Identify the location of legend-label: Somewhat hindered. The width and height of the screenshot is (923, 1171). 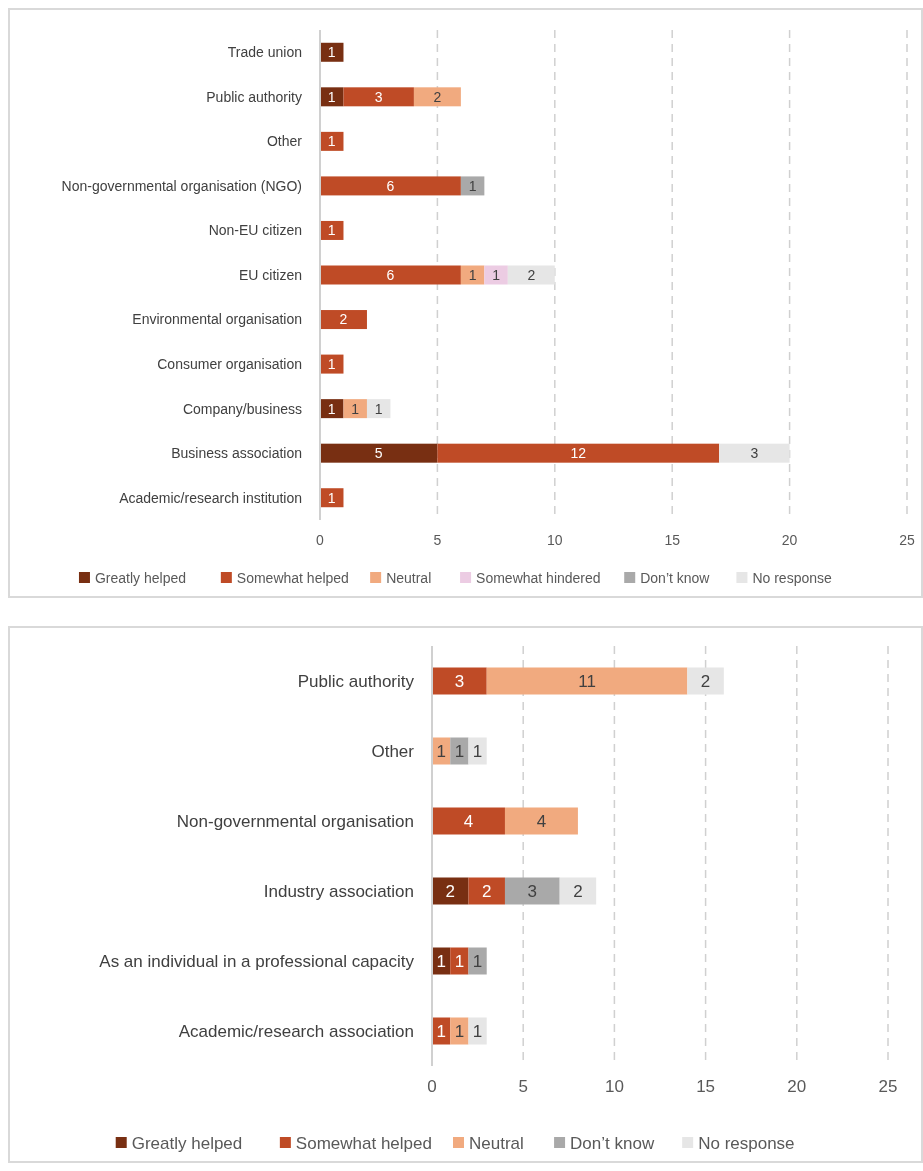
(538, 577).